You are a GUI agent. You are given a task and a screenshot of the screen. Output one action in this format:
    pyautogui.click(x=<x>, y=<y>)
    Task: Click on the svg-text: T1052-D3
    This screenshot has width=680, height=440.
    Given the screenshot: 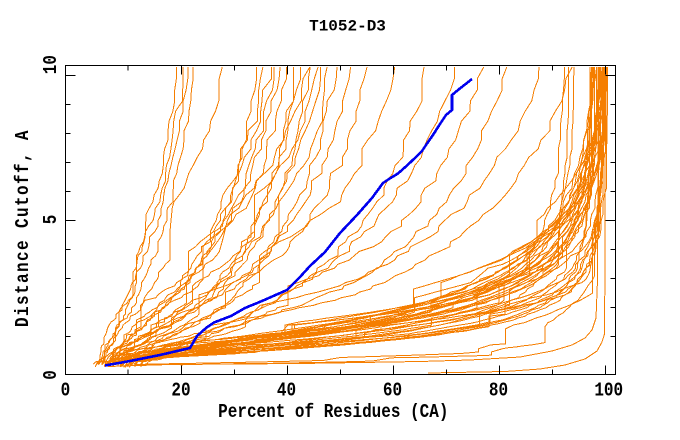 What is the action you would take?
    pyautogui.click(x=347, y=27)
    